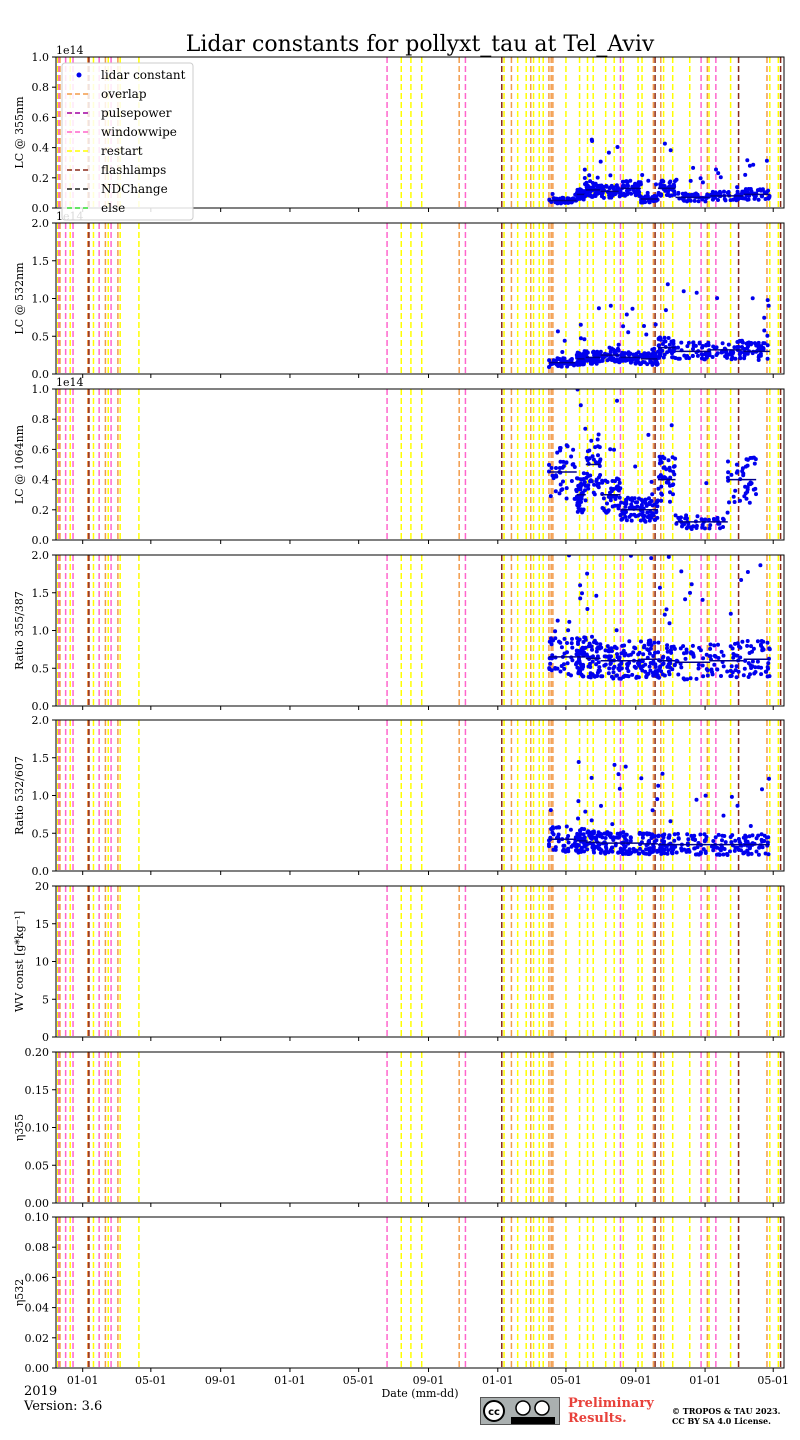 The image size is (800, 1440). Describe the element at coordinates (419, 961) in the screenshot. I see `panel-plot-area` at that location.